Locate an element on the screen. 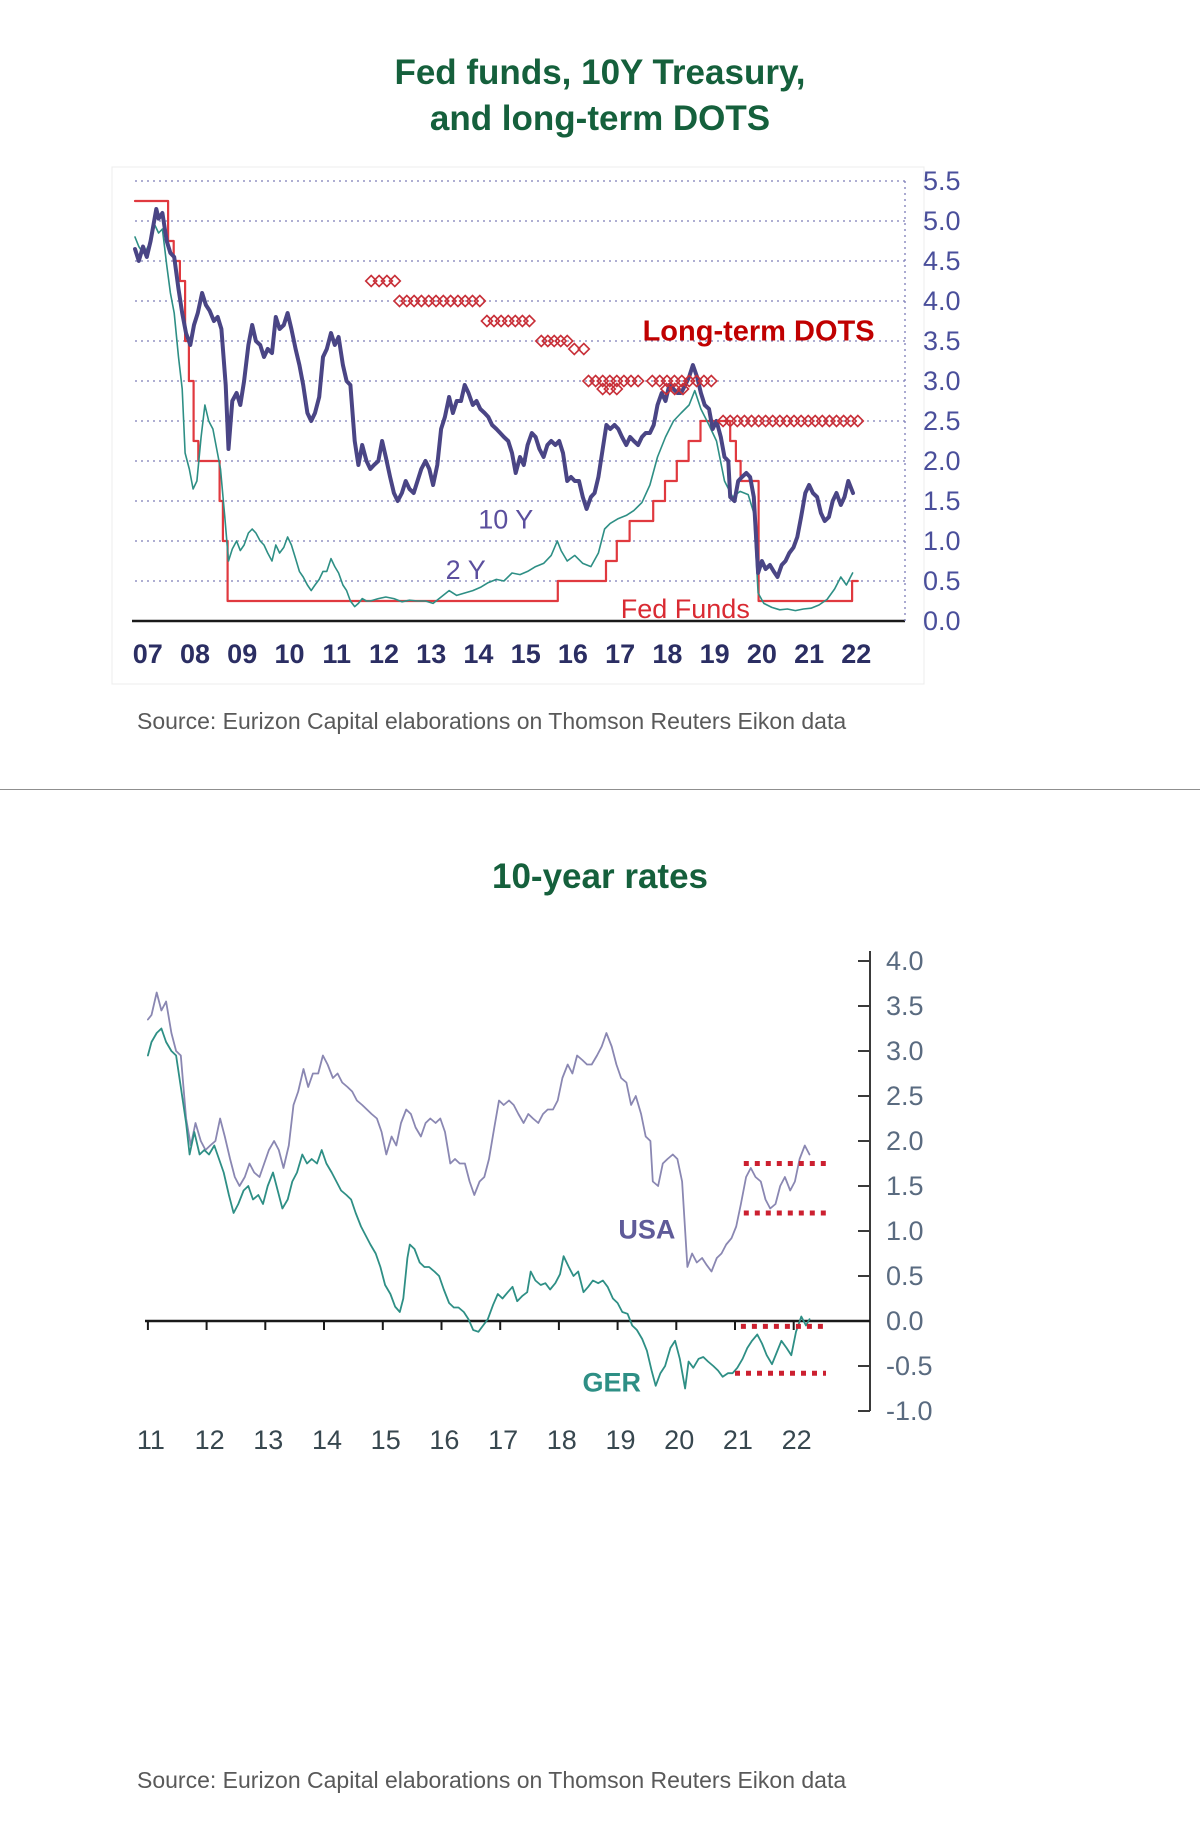  series-ger-line is located at coordinates (479, 1208).